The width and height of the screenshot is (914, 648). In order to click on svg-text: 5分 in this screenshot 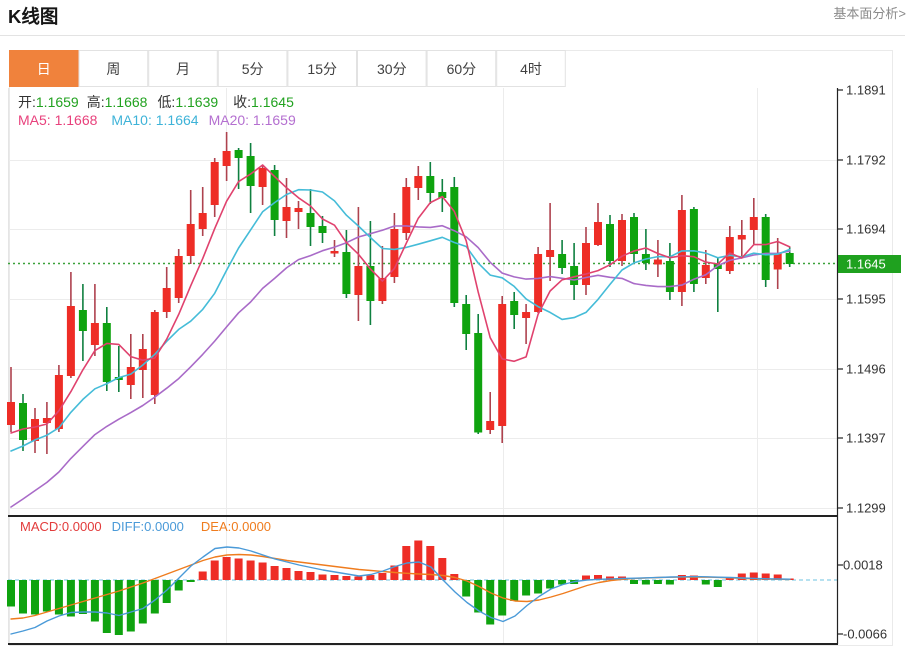, I will do `click(253, 69)`.